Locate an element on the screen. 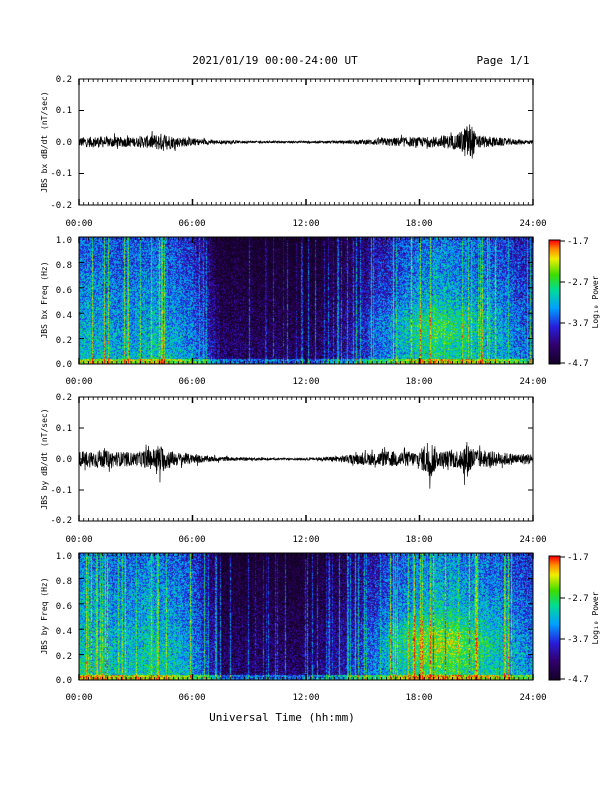 This screenshot has width=612, height=792. by-spectrogram-xtick-label: 00:00 is located at coordinates (78, 698).